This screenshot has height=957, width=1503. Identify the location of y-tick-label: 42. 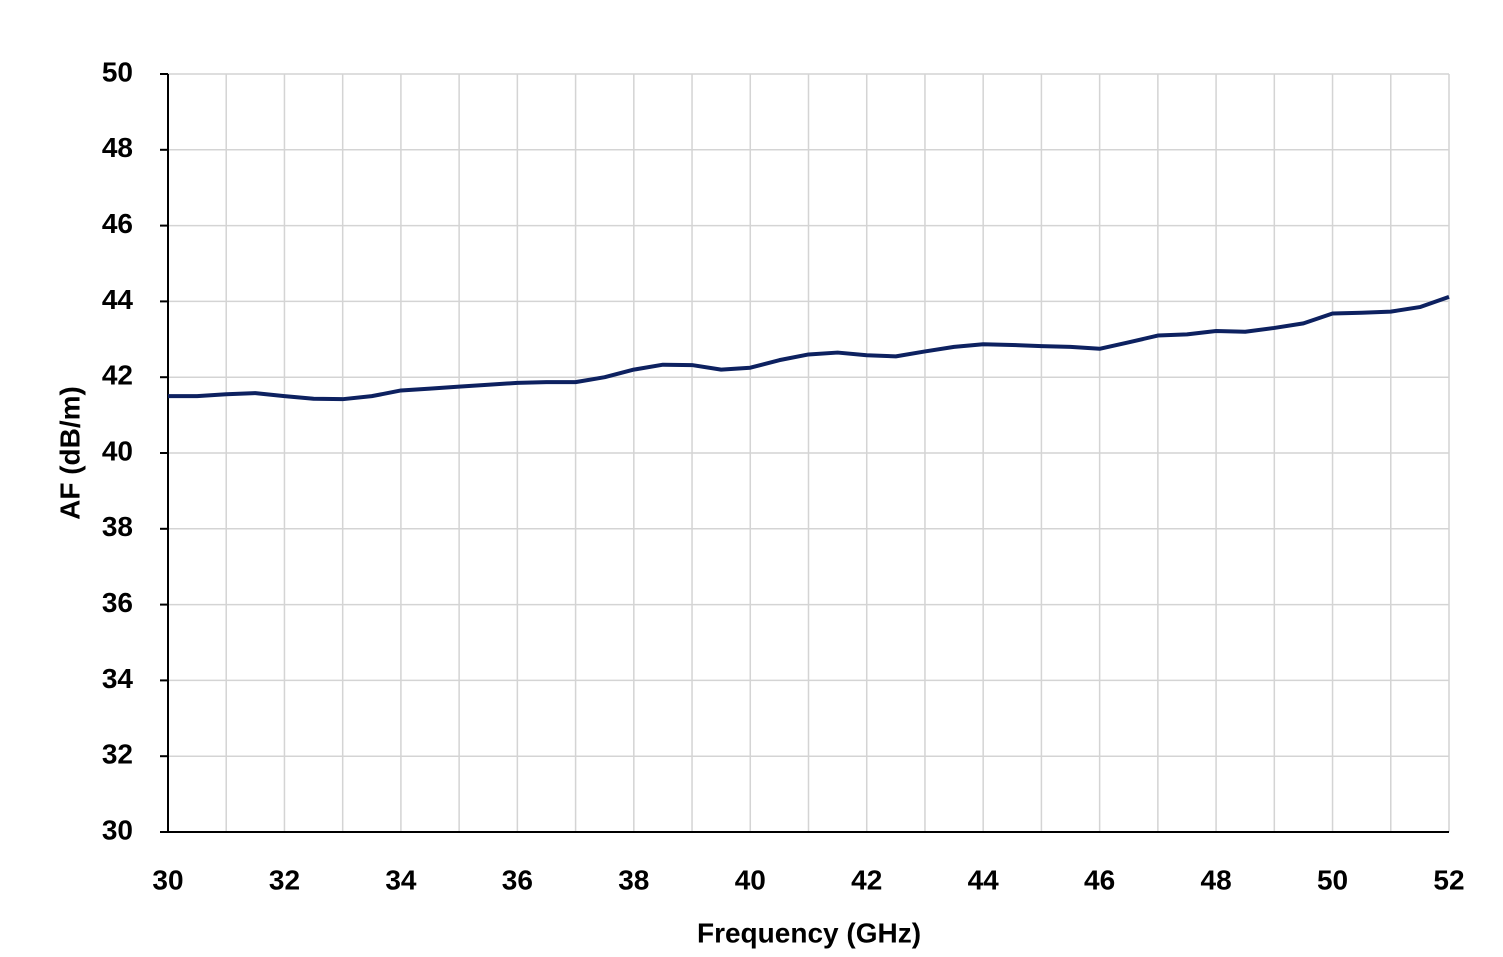
(117, 375).